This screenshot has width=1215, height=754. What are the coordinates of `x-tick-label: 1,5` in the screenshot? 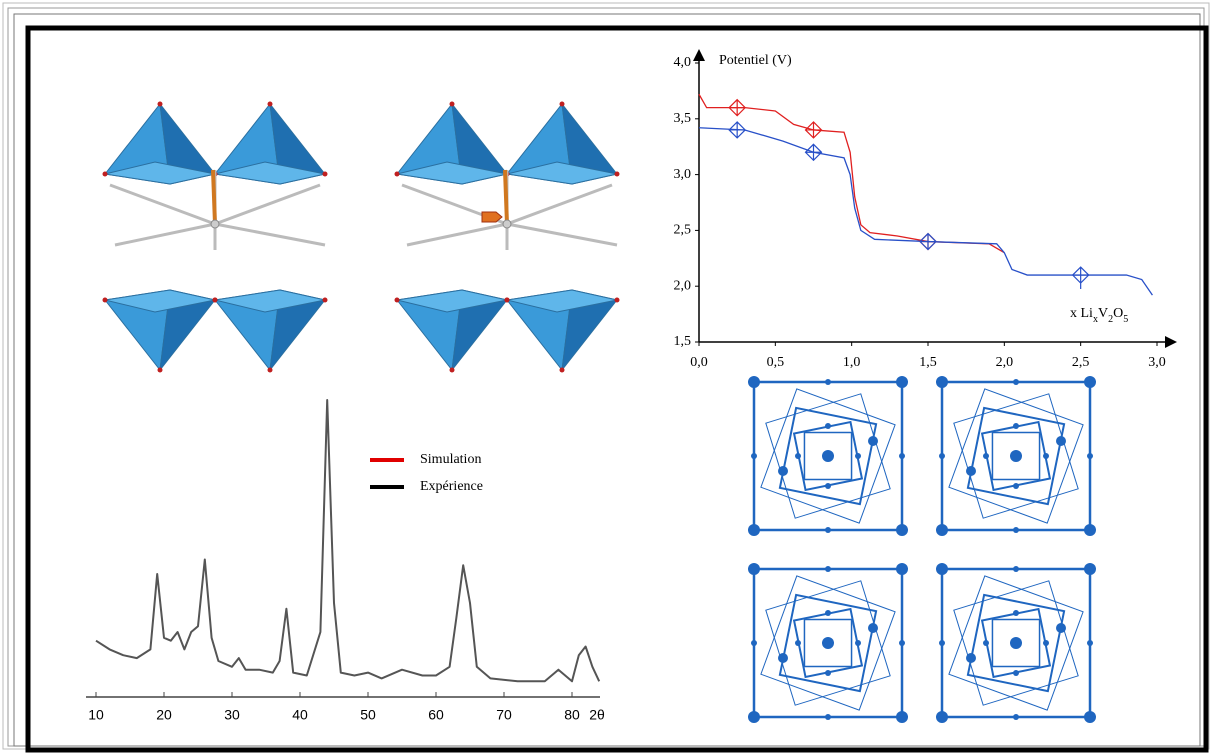 It's located at (928, 362).